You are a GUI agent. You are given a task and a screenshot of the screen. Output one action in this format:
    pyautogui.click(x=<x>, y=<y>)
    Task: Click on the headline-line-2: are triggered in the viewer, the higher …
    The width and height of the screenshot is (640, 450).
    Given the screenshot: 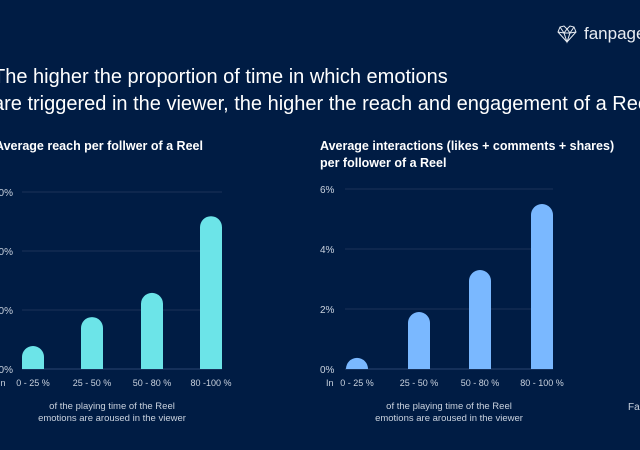 What is the action you would take?
    pyautogui.click(x=320, y=104)
    